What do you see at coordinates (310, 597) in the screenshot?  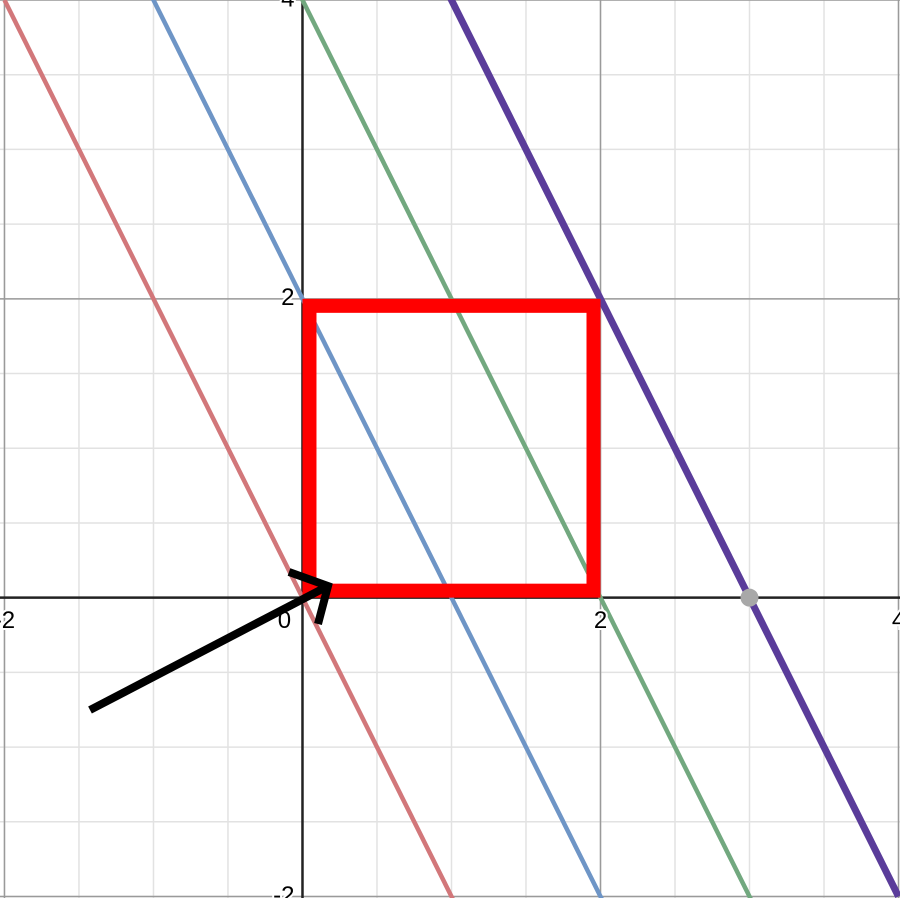 I see `arrow-head` at bounding box center [310, 597].